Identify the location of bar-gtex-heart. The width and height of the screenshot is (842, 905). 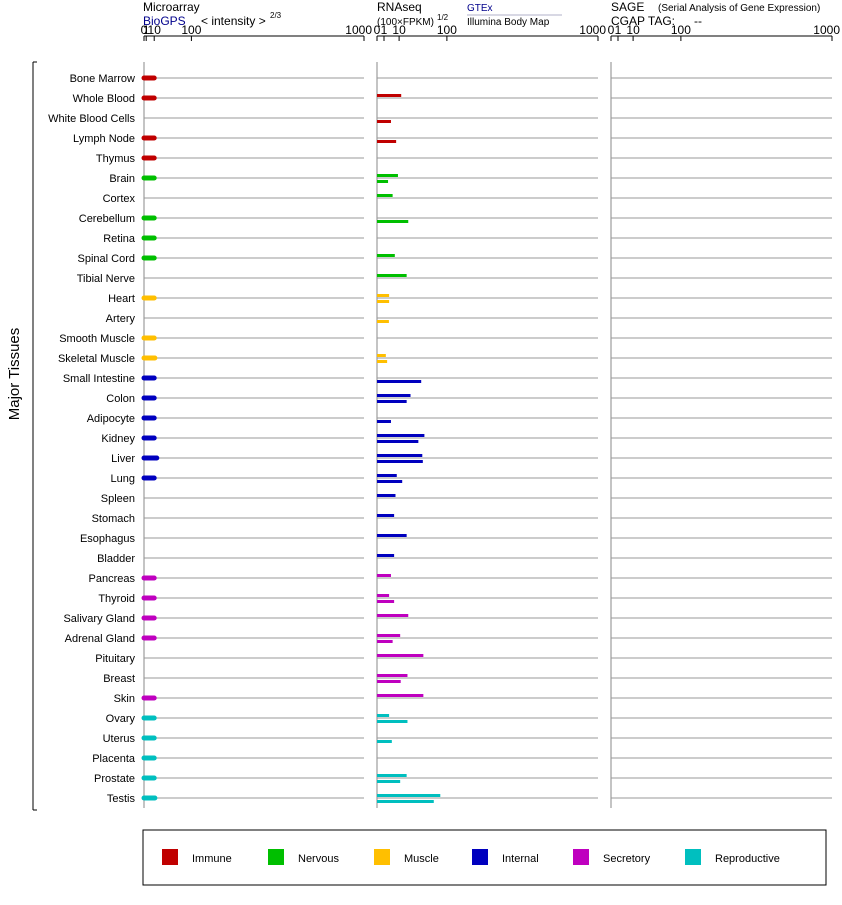
(383, 295).